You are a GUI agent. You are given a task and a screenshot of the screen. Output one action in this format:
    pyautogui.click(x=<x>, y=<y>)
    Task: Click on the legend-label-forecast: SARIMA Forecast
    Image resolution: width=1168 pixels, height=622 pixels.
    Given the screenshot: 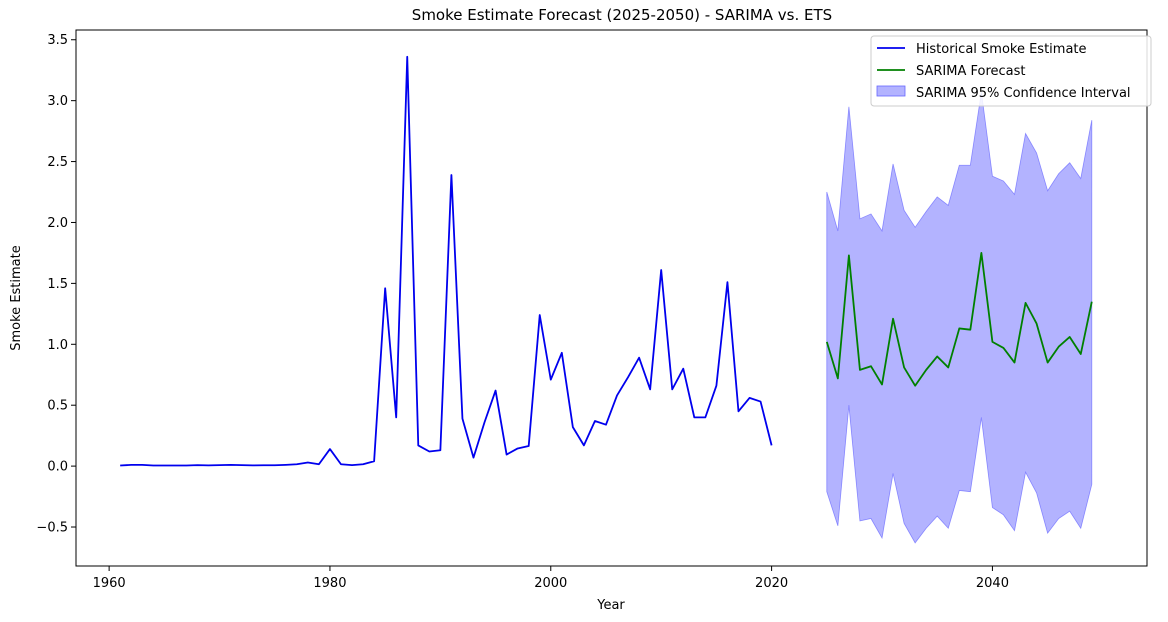 What is the action you would take?
    pyautogui.click(x=971, y=71)
    